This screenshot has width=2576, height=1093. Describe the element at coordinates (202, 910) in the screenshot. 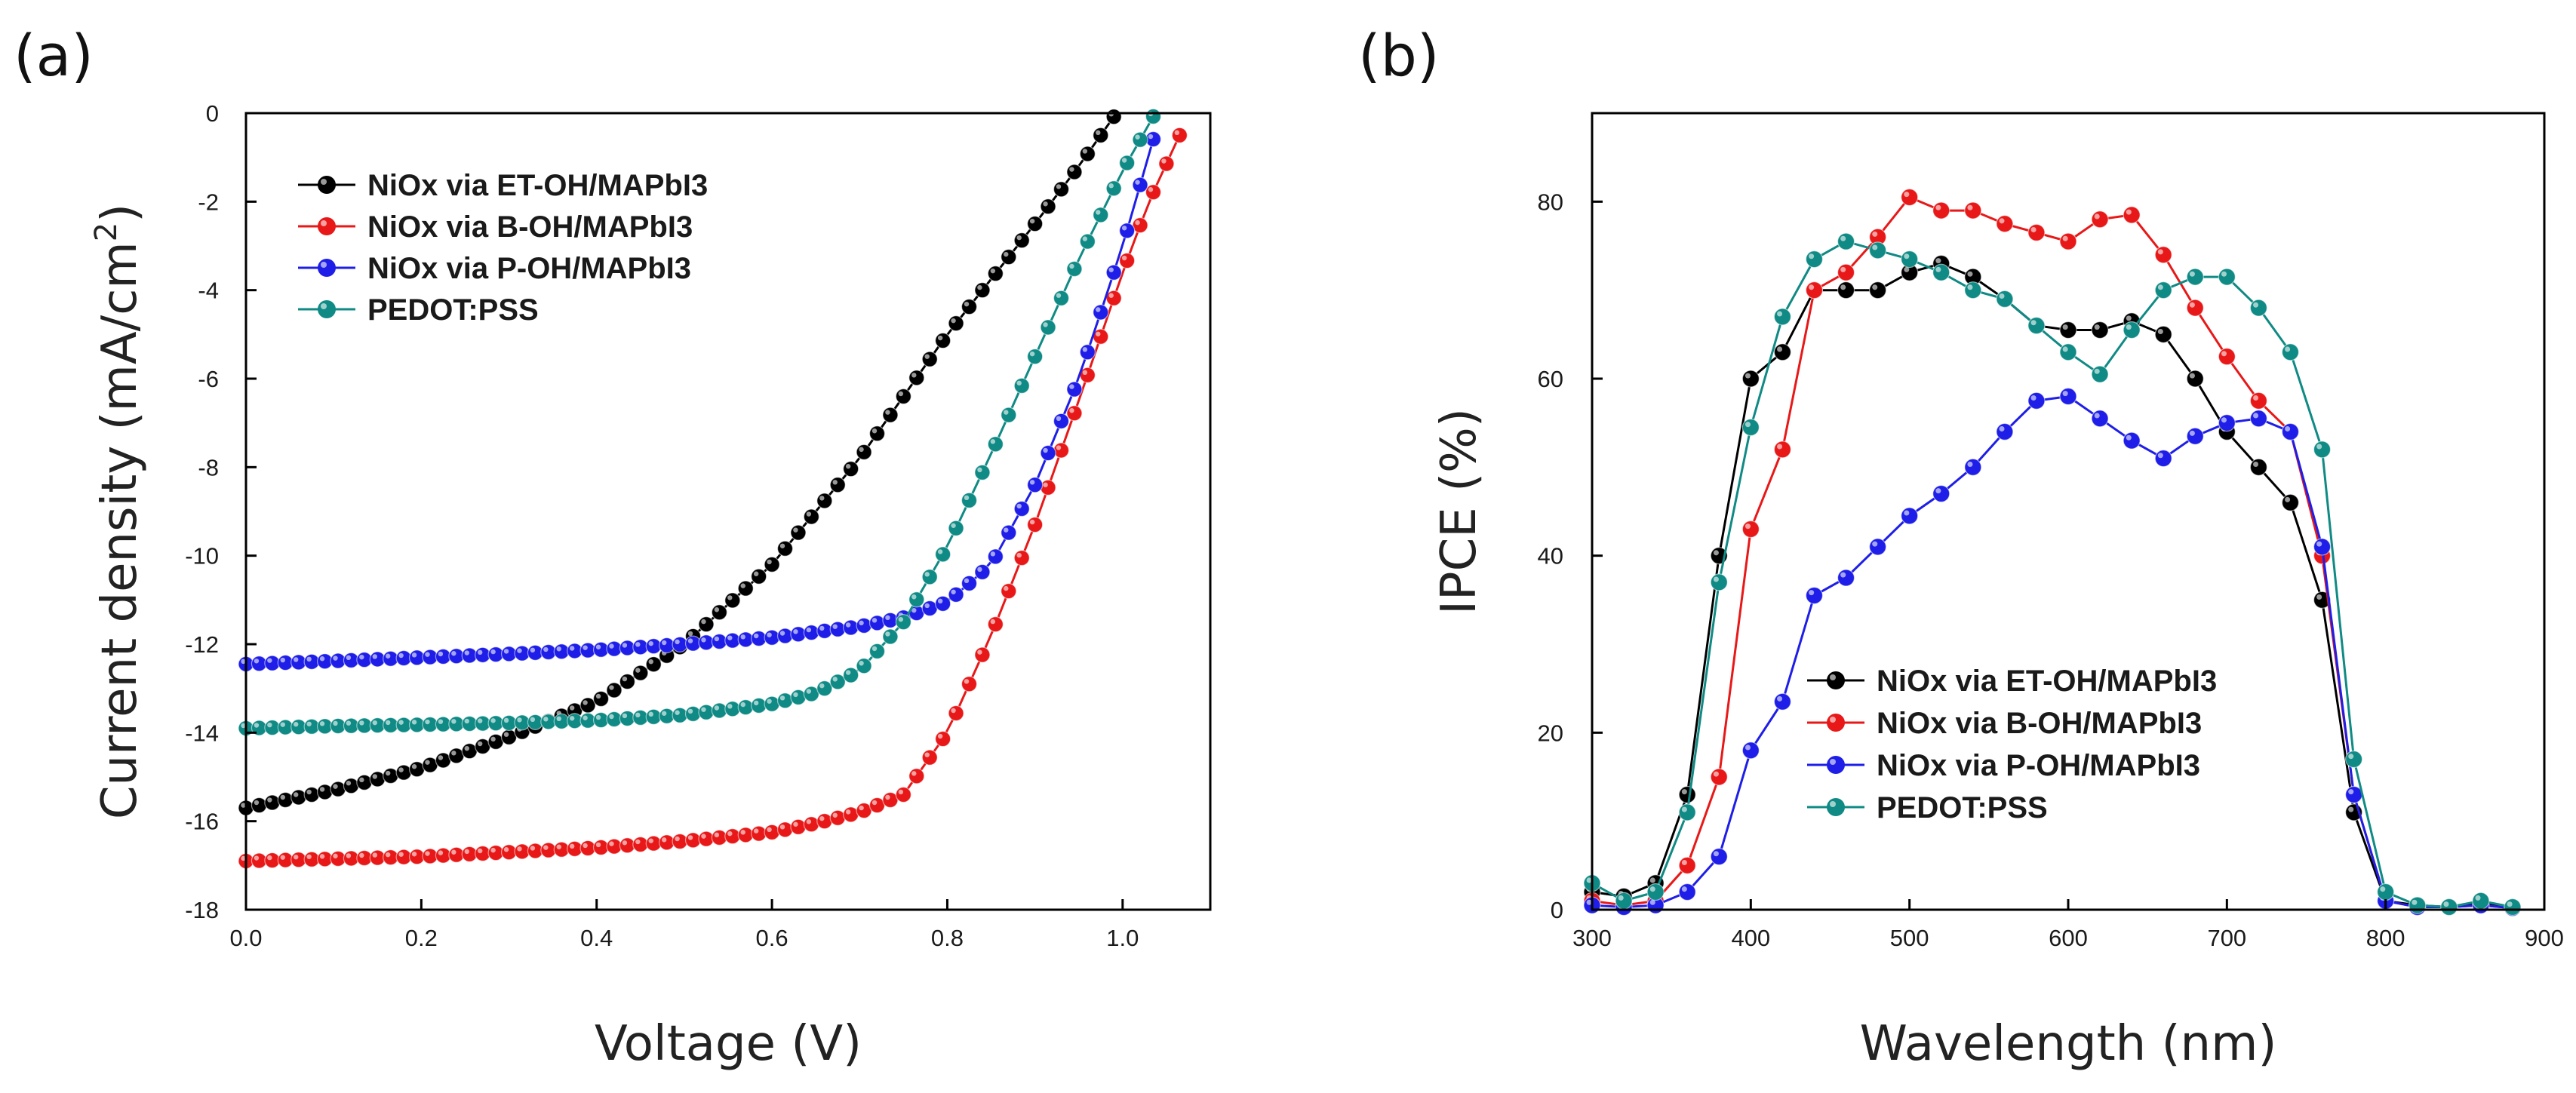

I see `panel-a-y-tick-label: -18` at that location.